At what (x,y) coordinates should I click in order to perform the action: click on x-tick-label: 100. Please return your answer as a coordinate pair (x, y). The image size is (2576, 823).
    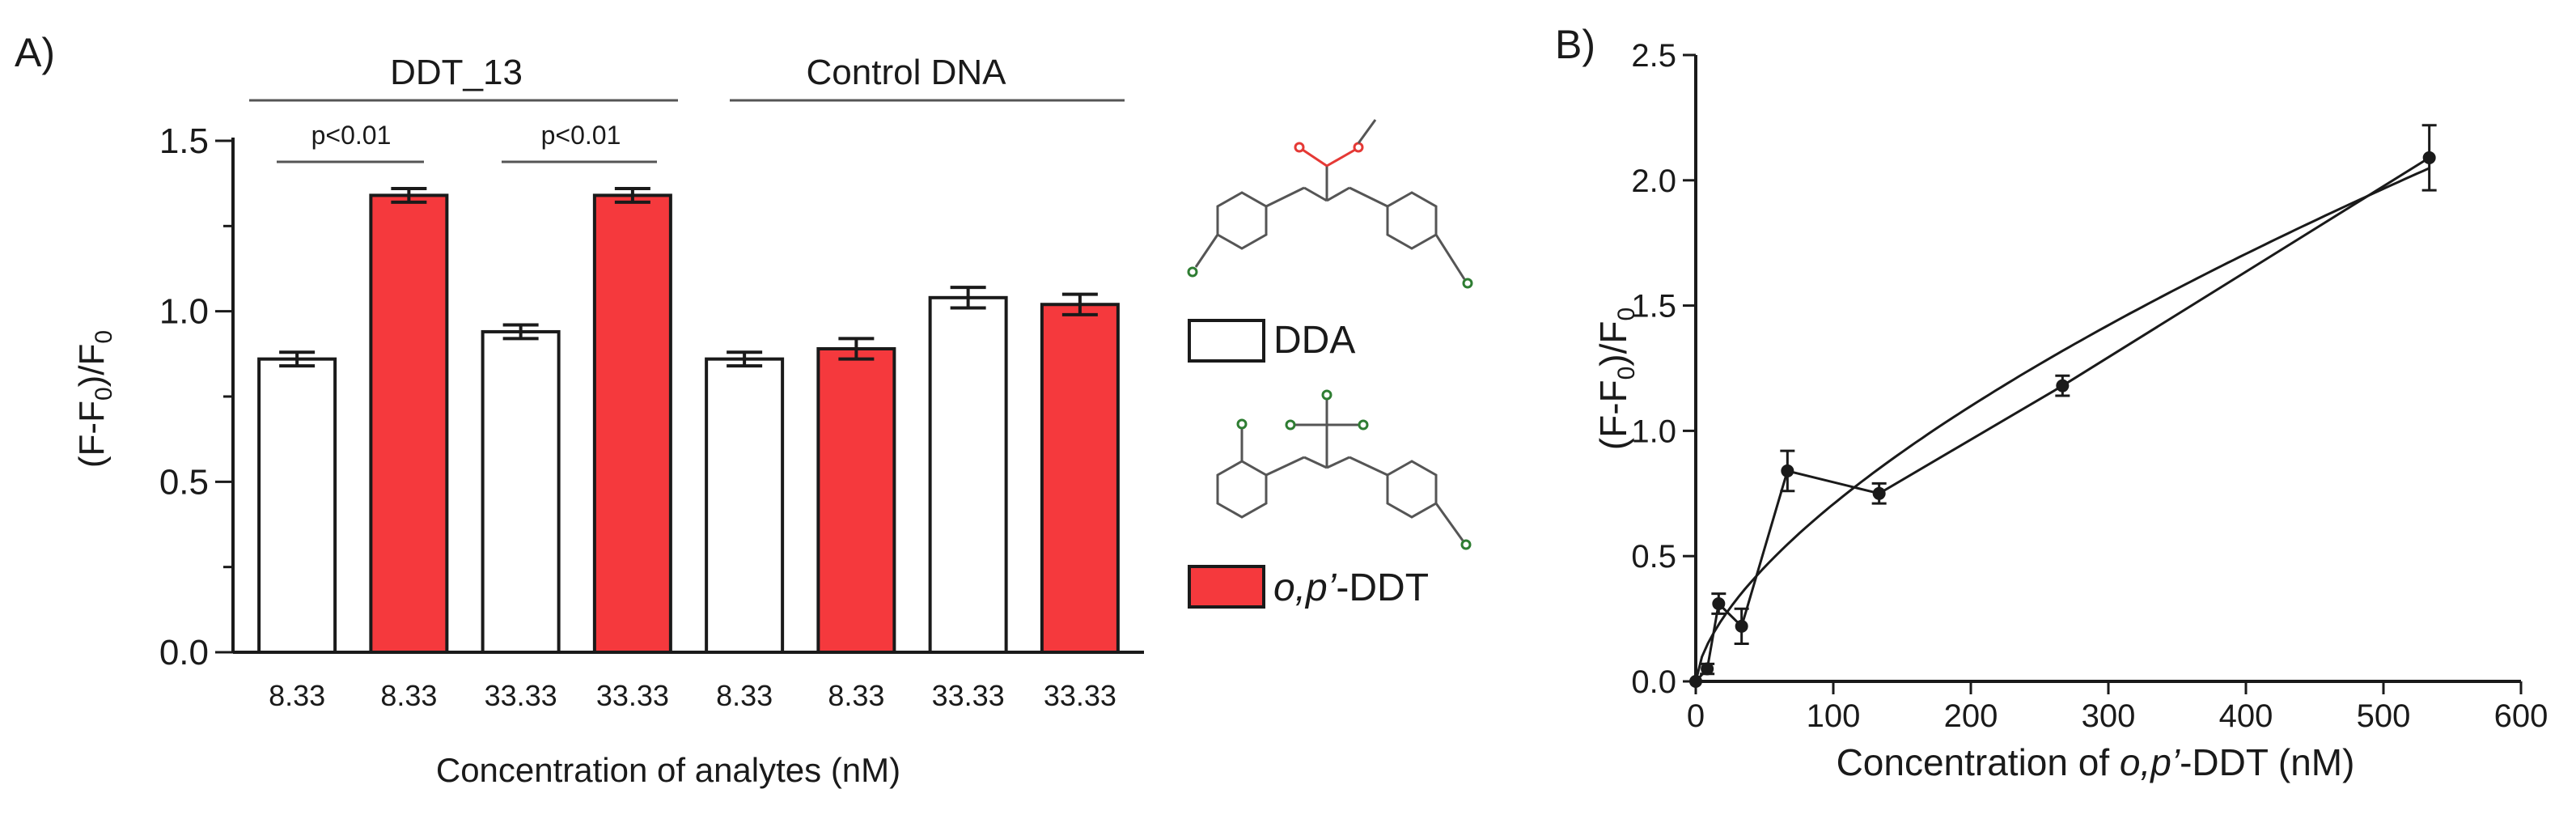
    Looking at the image, I should click on (1834, 716).